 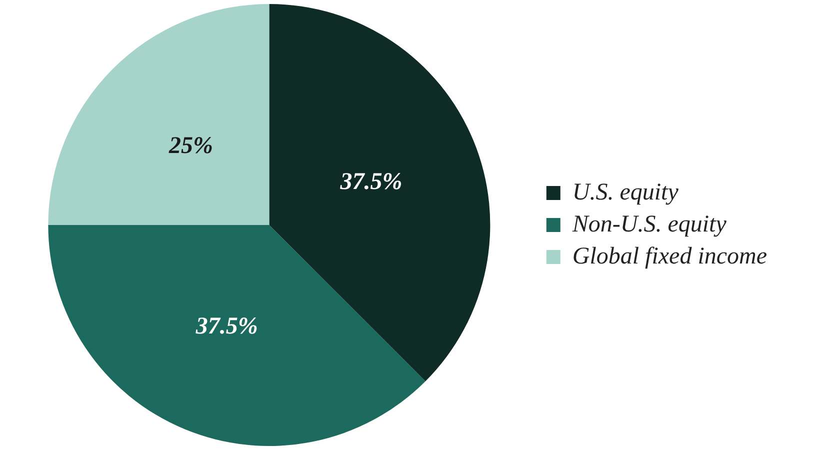 I want to click on legend-label: U.S. equity, so click(x=625, y=192).